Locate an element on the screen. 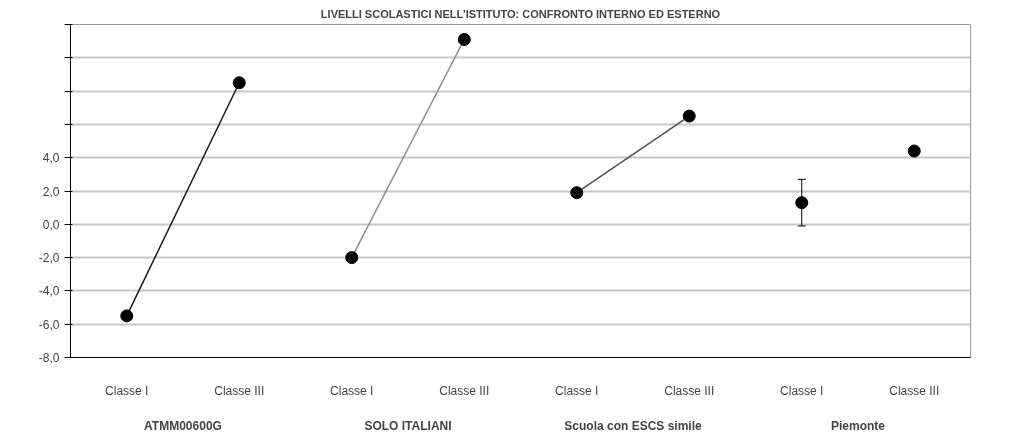  text: Piemonte is located at coordinates (858, 425).